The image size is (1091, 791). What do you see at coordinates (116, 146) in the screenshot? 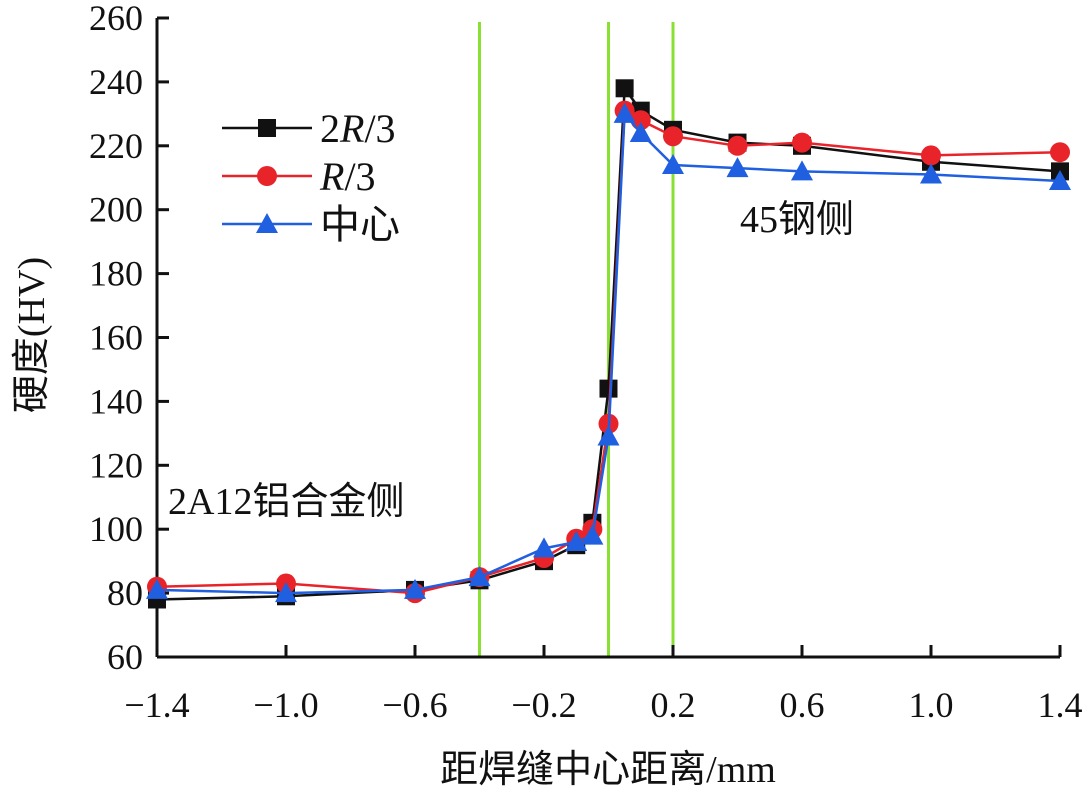
I see `y-tick-label: 220` at bounding box center [116, 146].